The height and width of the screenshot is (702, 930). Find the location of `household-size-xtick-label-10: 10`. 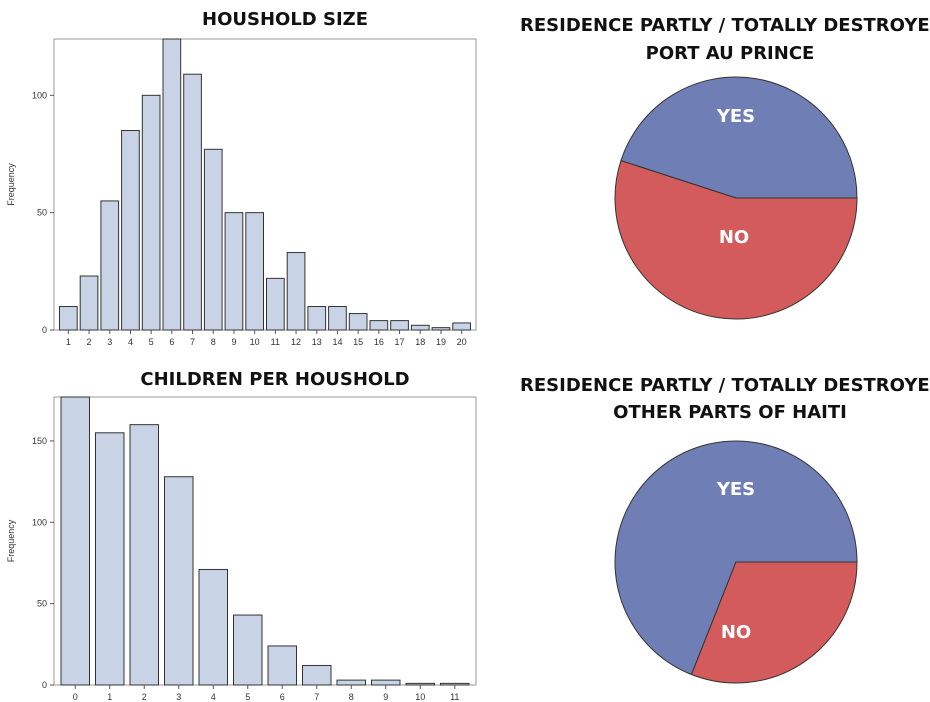

household-size-xtick-label-10: 10 is located at coordinates (255, 342).